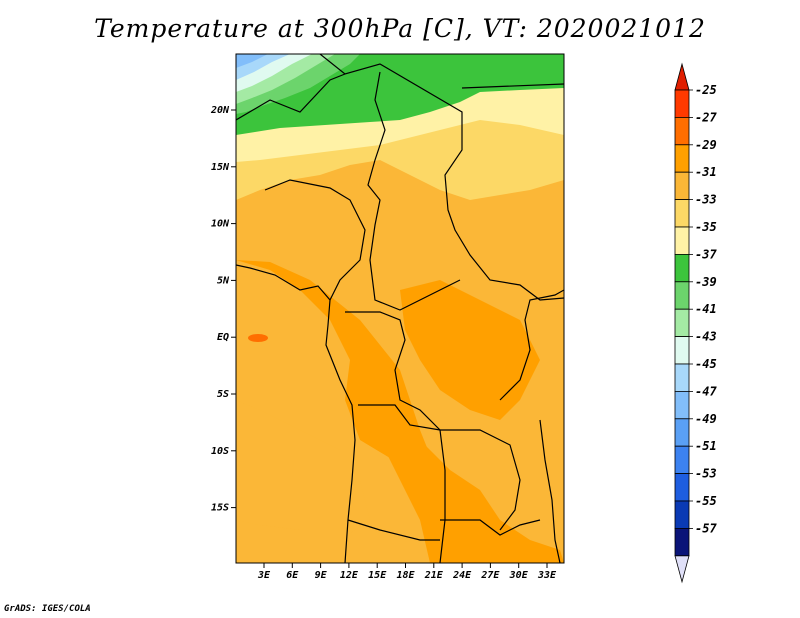 The image size is (800, 618). Describe the element at coordinates (706, 309) in the screenshot. I see `colorbar-label: -41` at that location.